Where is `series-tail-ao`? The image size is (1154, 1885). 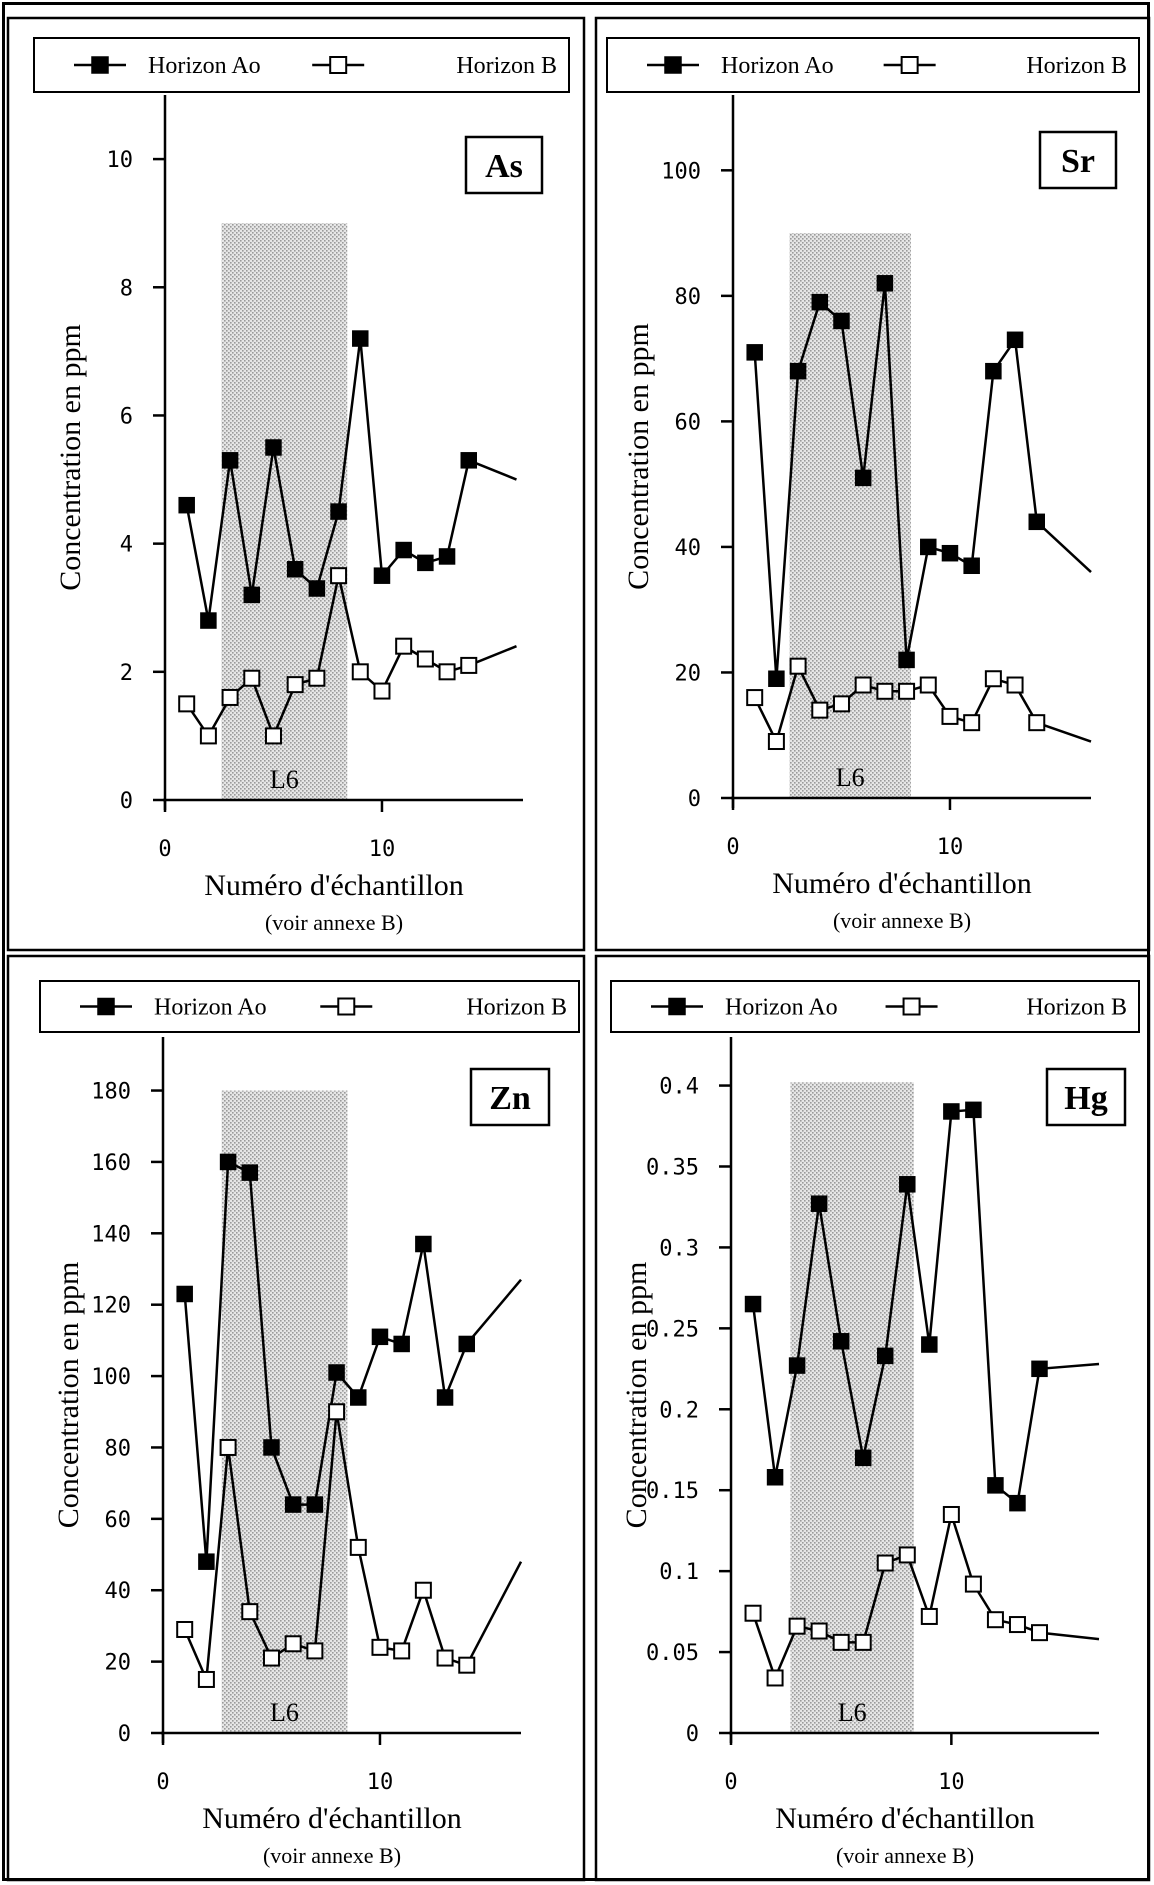 series-tail-ao is located at coordinates (1069, 1366).